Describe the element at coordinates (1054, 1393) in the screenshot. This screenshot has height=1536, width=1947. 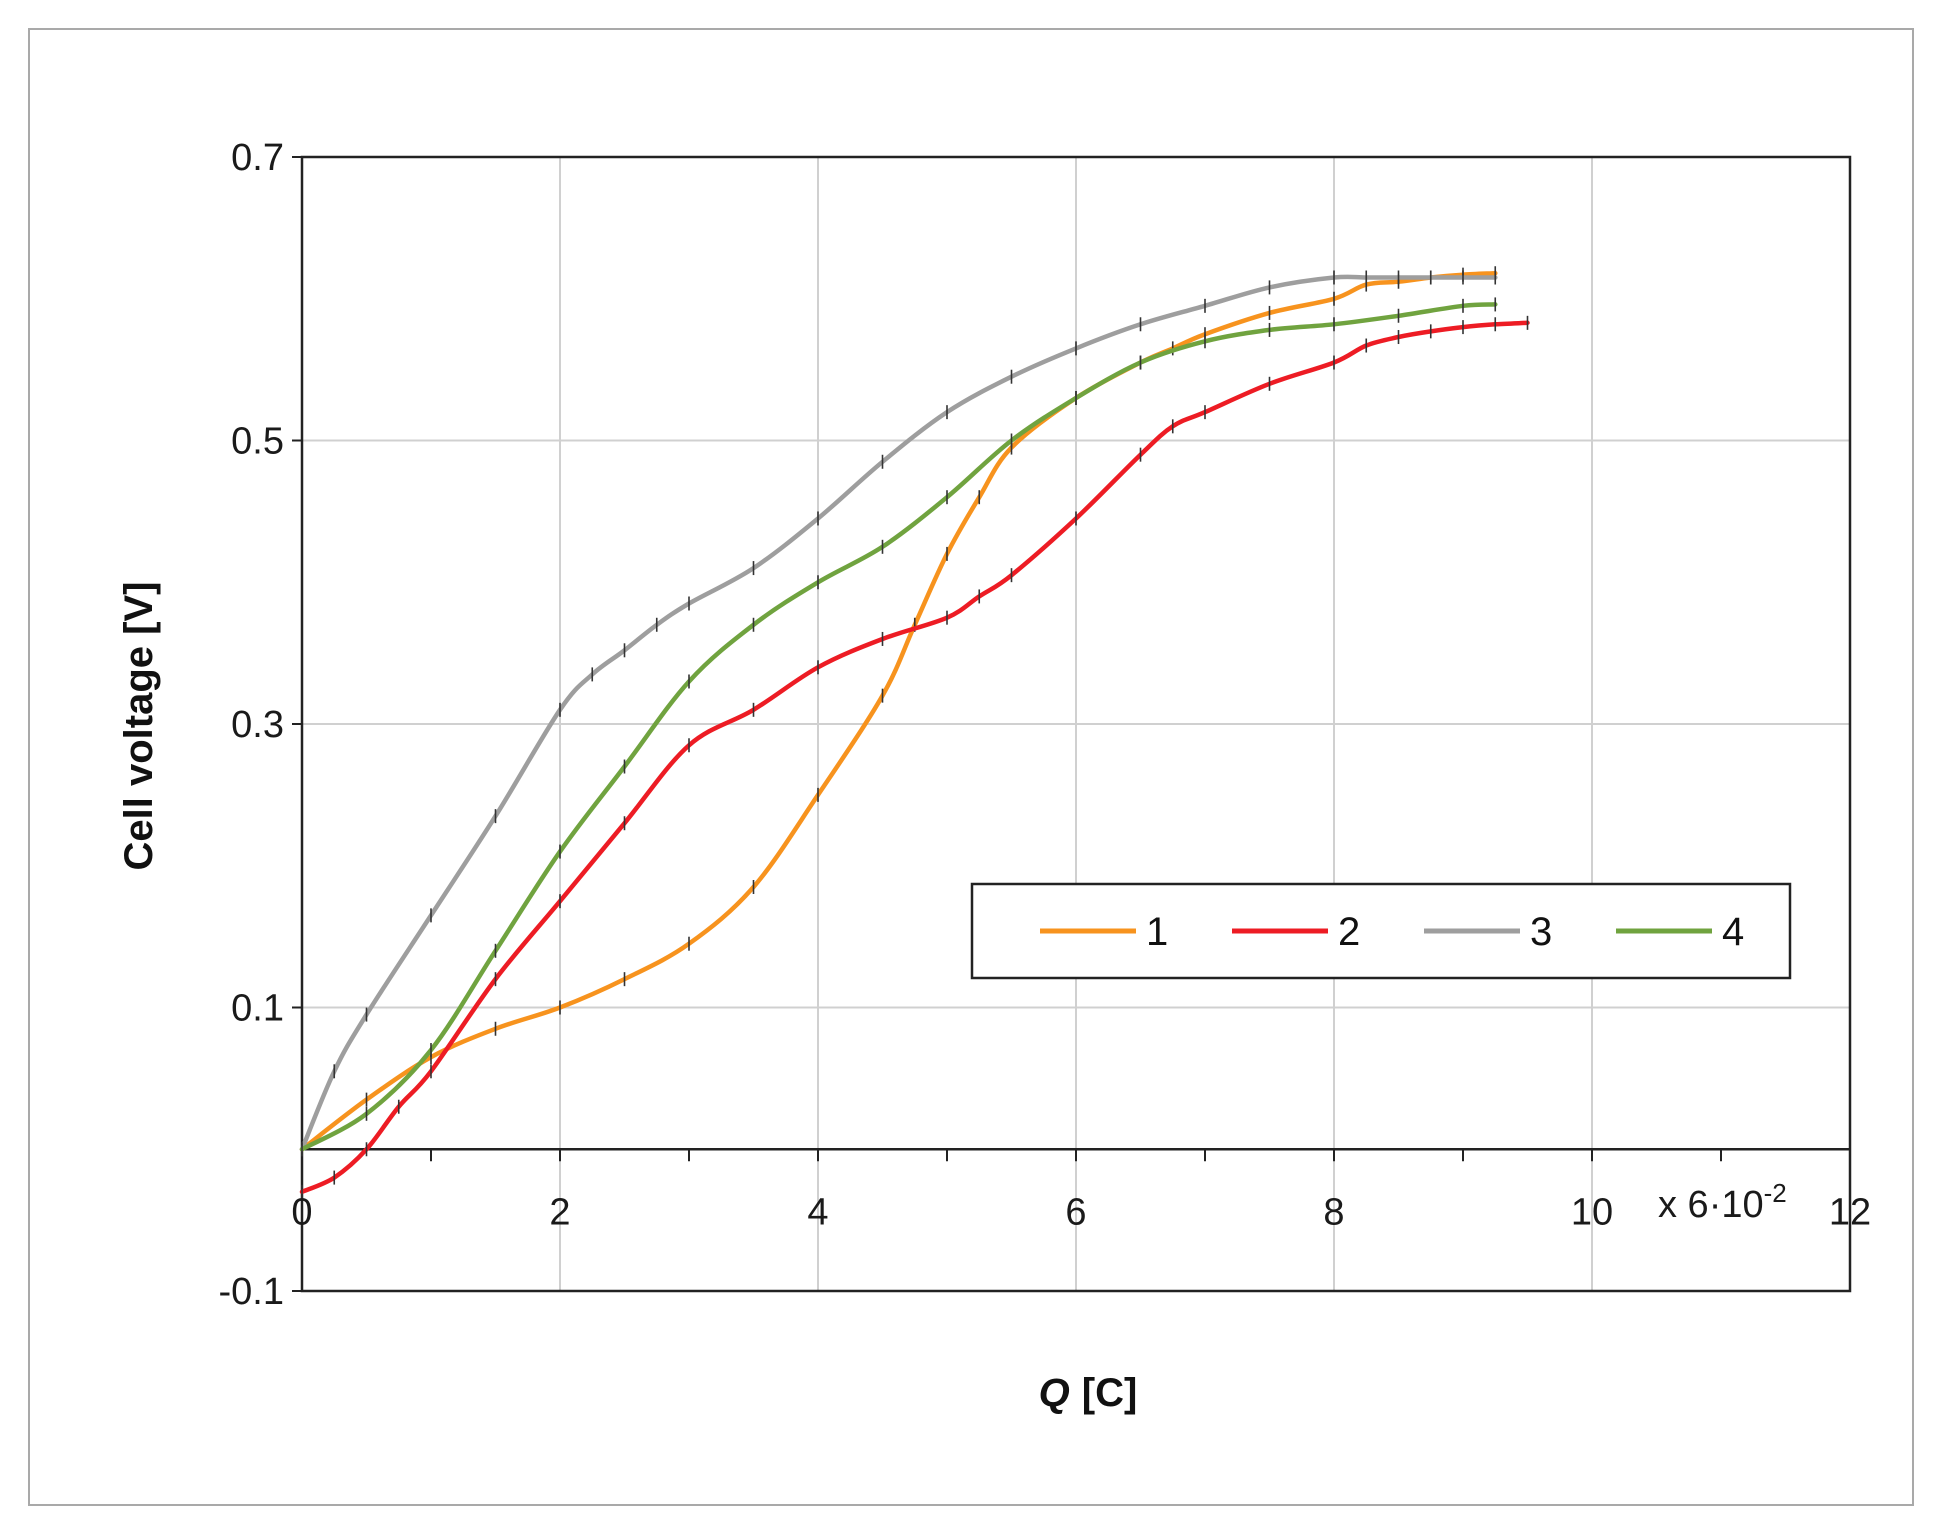
I see `x-axis-title-symbol: Q` at that location.